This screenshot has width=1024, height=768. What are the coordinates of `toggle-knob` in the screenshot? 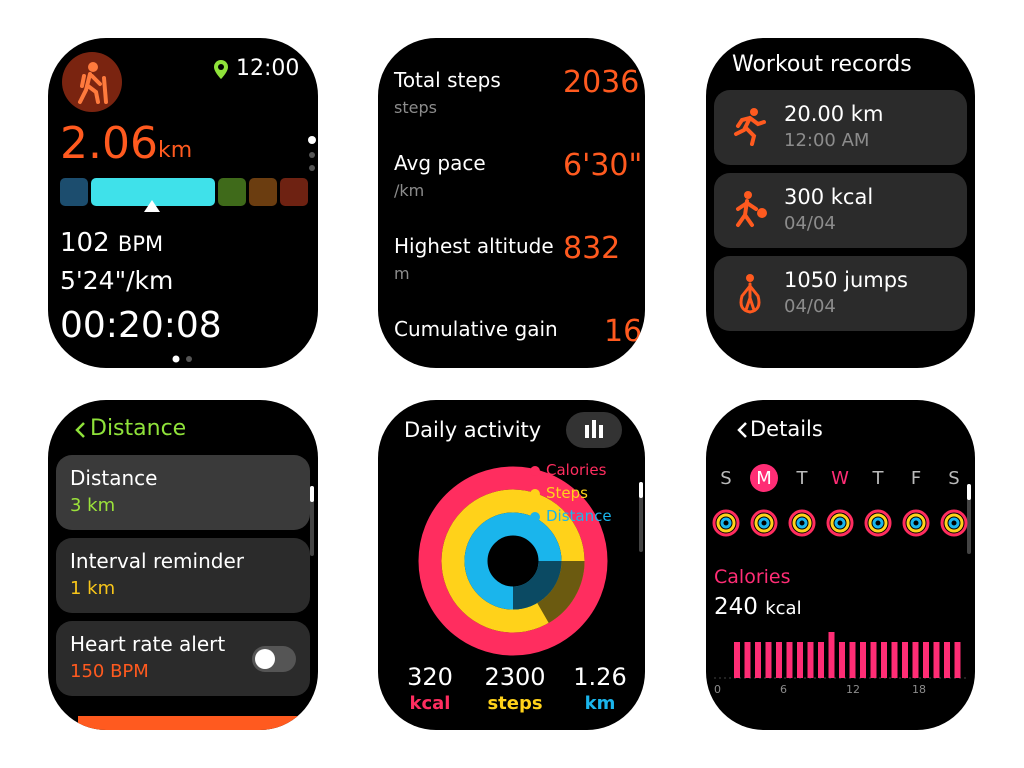 It's located at (265, 659).